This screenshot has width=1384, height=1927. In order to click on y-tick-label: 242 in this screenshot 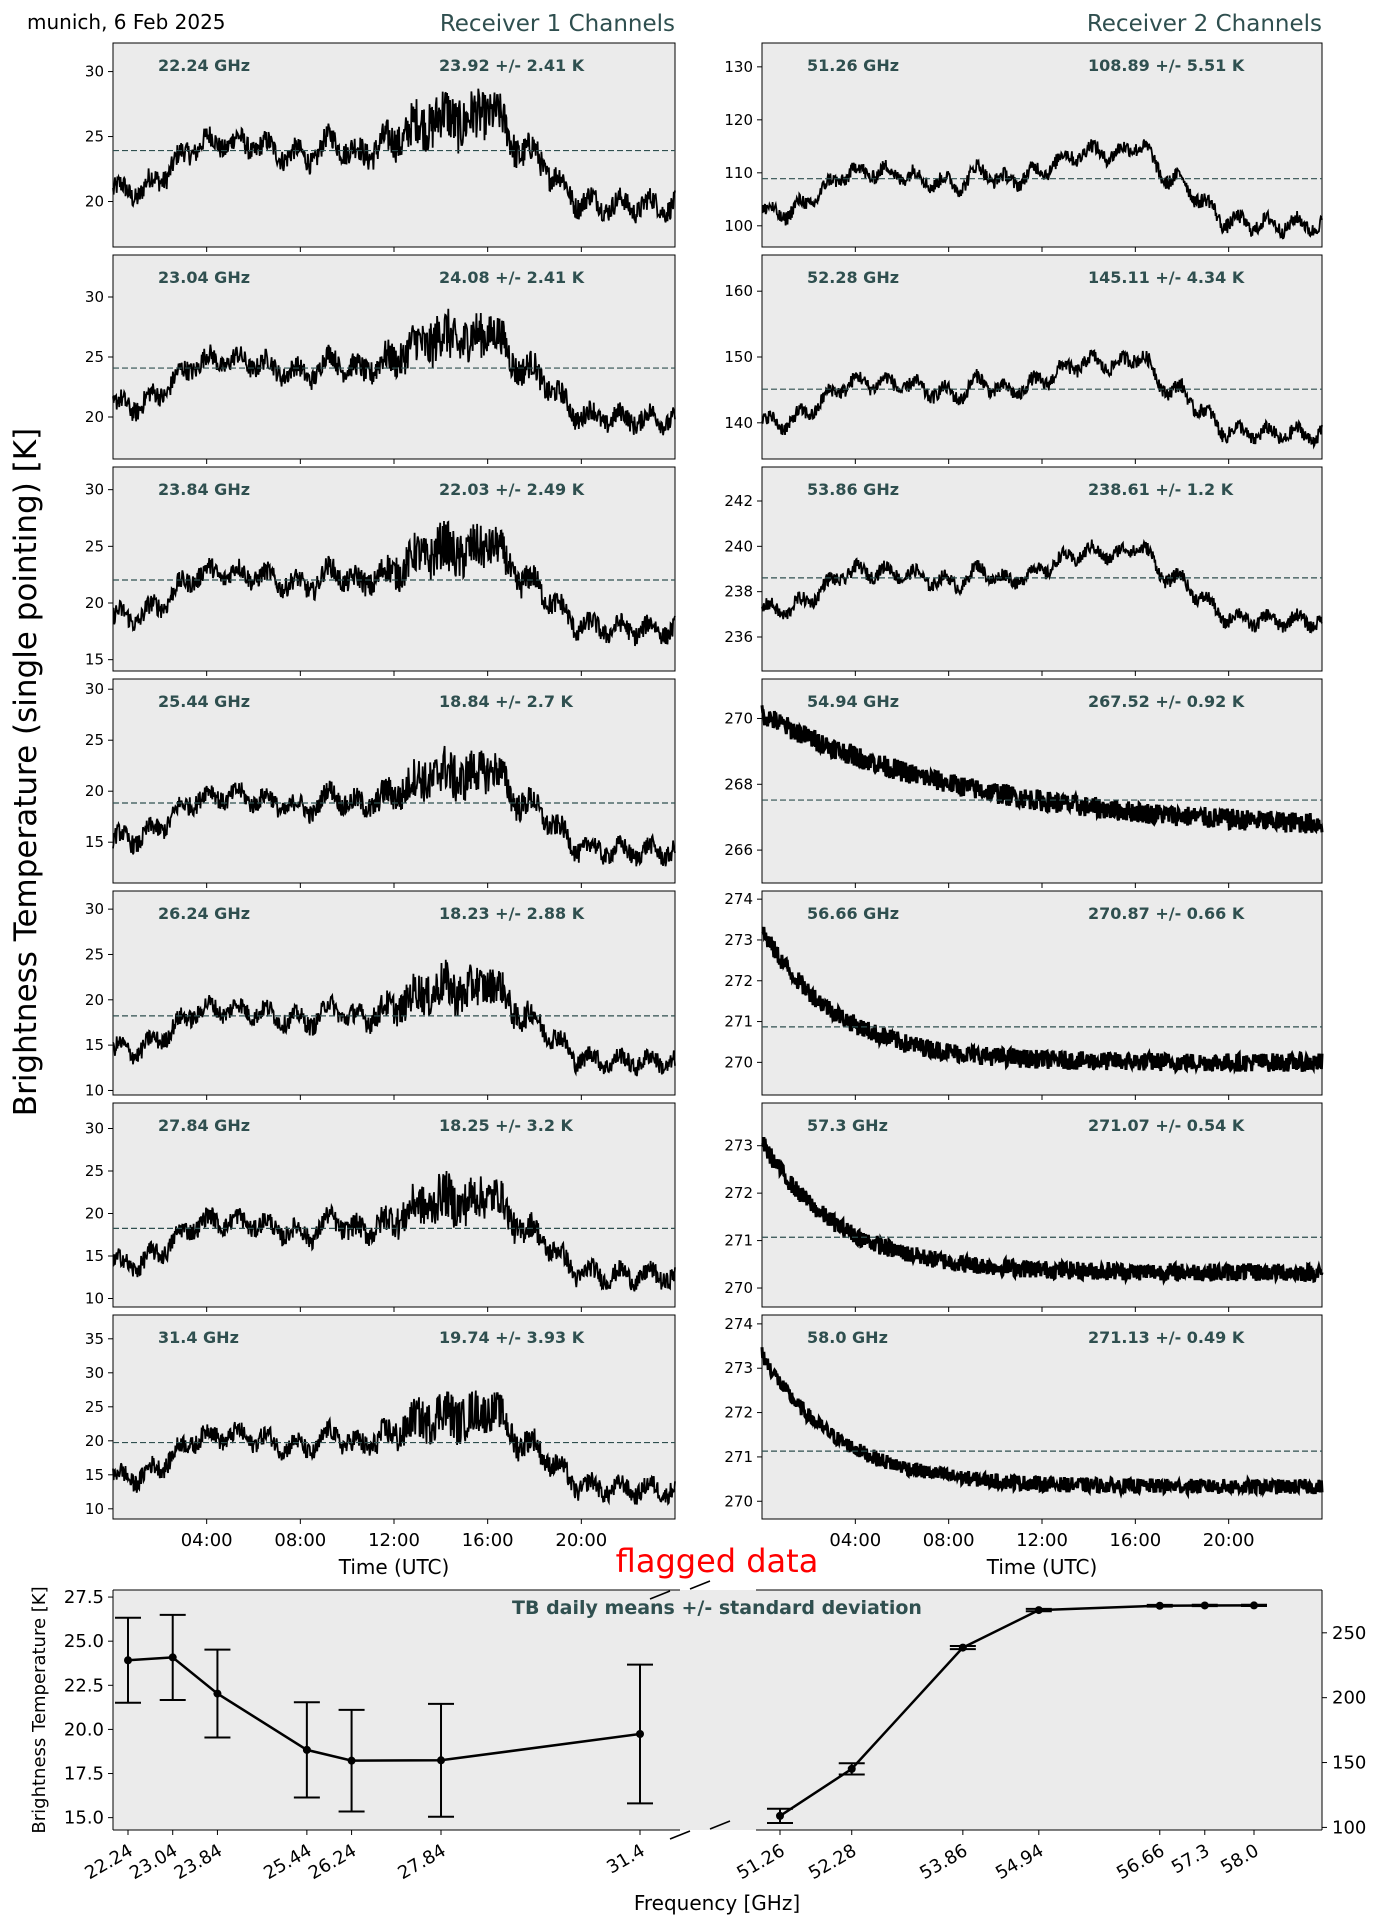, I will do `click(738, 501)`.